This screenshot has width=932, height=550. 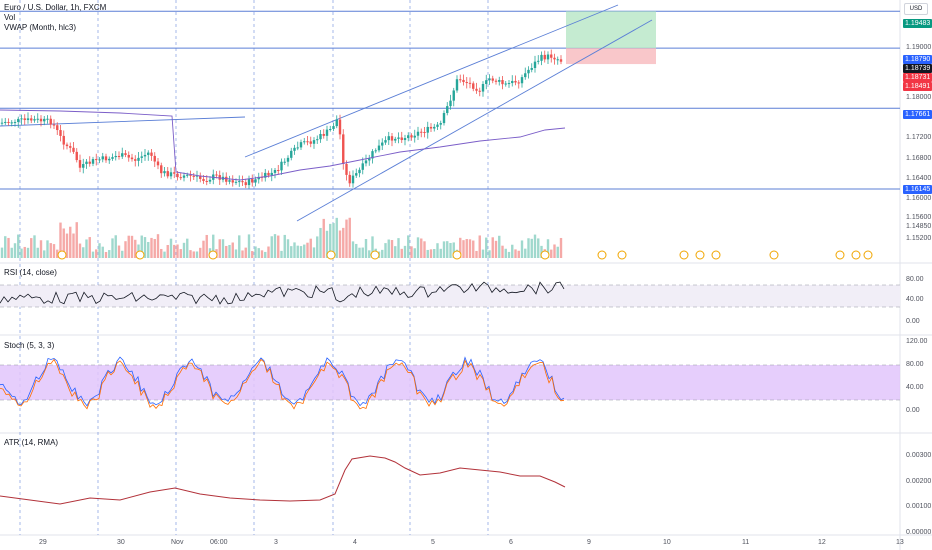 I want to click on stoch-pane-label: Stoch (5, 3, 3), so click(x=29, y=345).